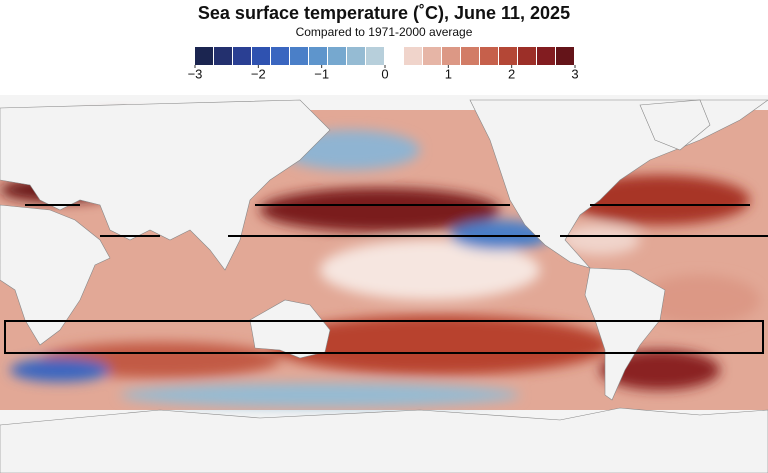  What do you see at coordinates (511, 73) in the screenshot?
I see `legend-tick-label: 2` at bounding box center [511, 73].